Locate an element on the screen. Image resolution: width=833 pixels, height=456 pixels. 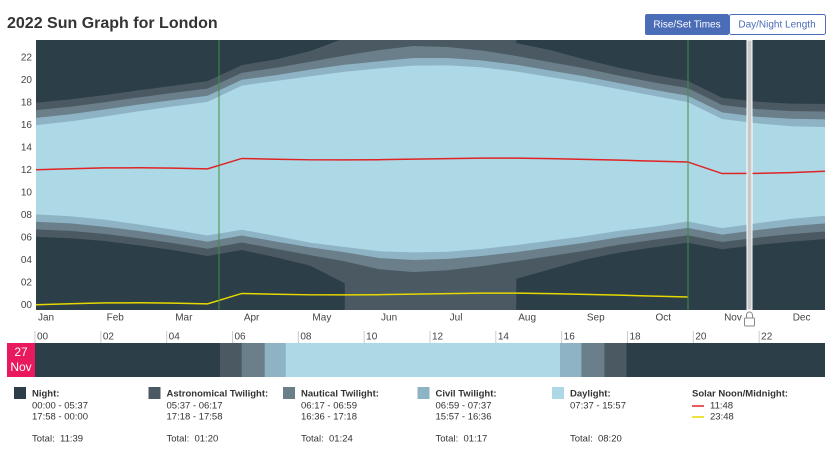
x-tick-label: May is located at coordinates (321, 318).